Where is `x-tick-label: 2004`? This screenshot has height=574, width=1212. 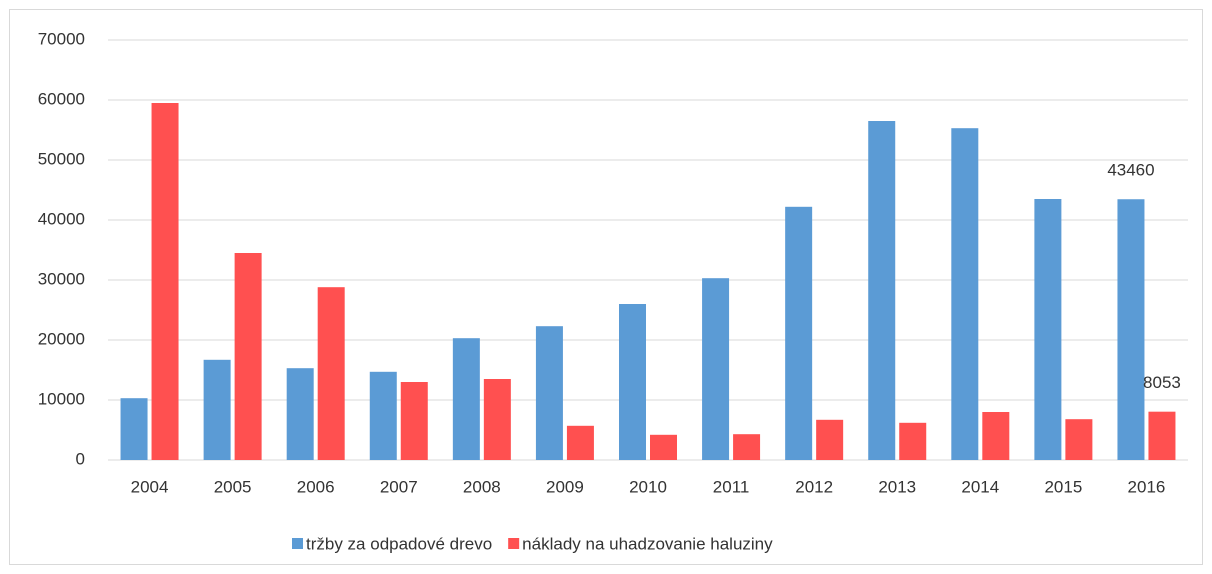
x-tick-label: 2004 is located at coordinates (150, 486).